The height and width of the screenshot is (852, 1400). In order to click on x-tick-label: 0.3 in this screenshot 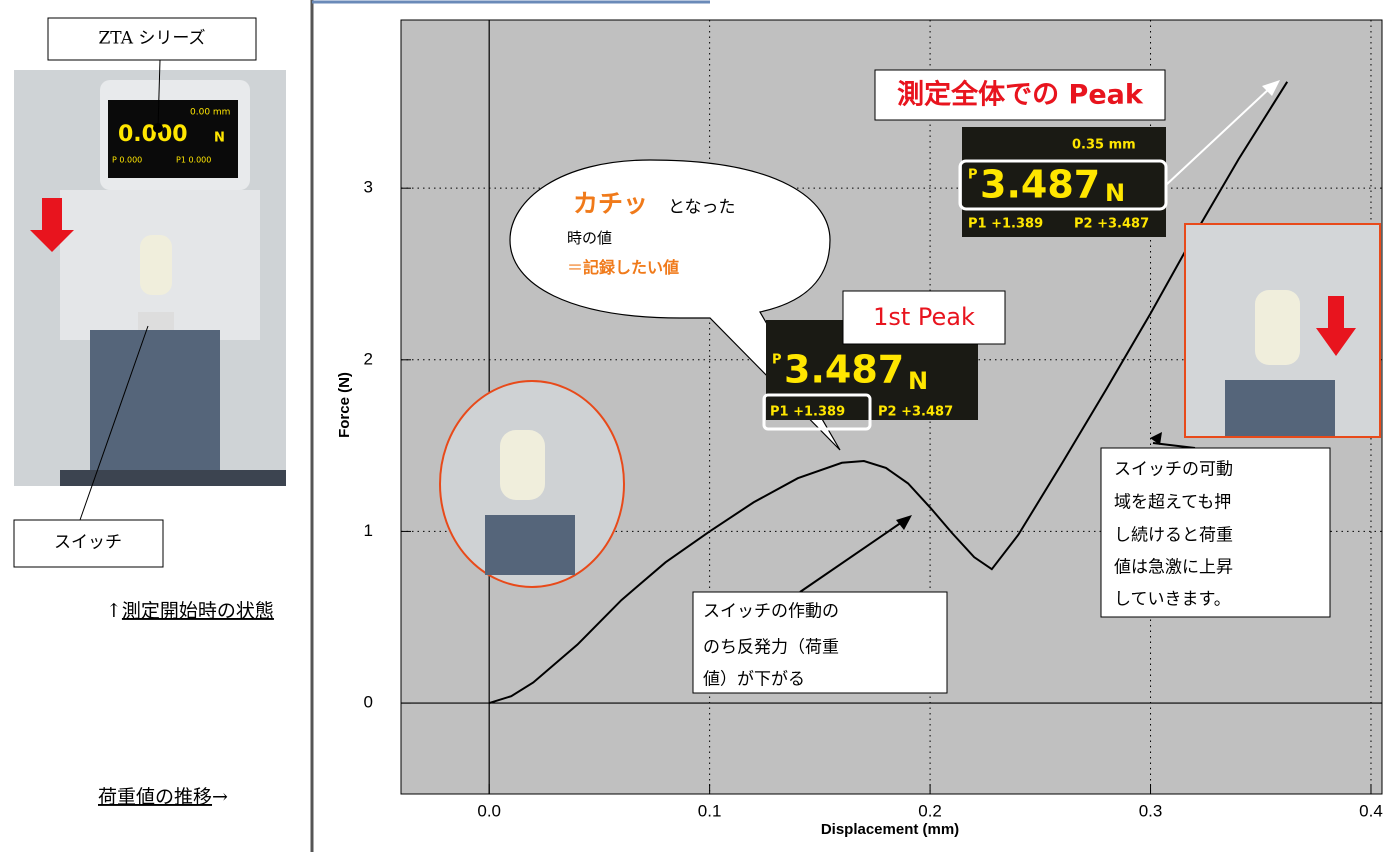, I will do `click(1151, 810)`.